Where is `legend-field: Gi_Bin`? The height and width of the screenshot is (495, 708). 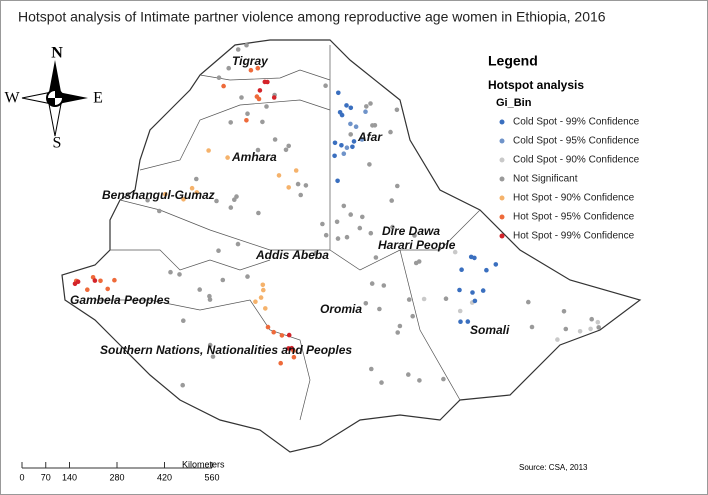
legend-field: Gi_Bin is located at coordinates (514, 103).